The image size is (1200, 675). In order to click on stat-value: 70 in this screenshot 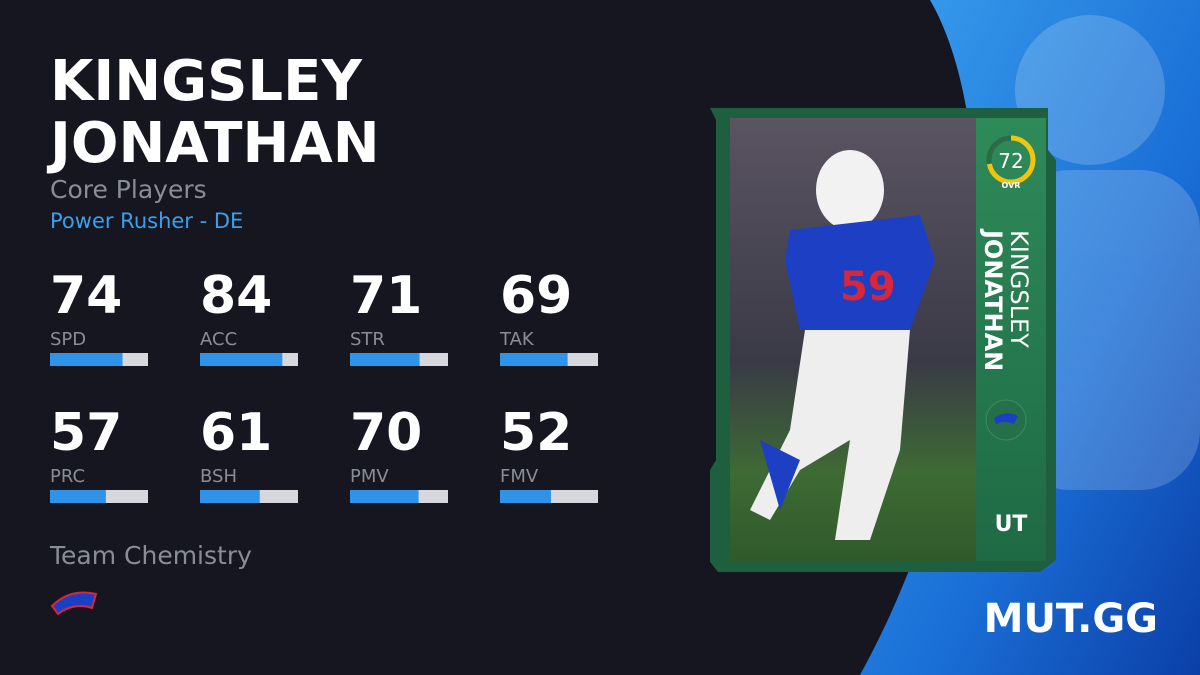, I will do `click(386, 433)`.